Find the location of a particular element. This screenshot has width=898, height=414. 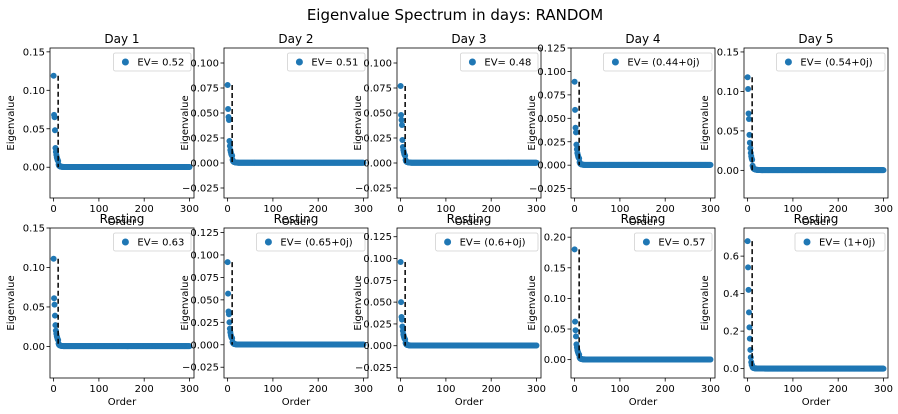

subplot-title: Day 3 is located at coordinates (468, 39).